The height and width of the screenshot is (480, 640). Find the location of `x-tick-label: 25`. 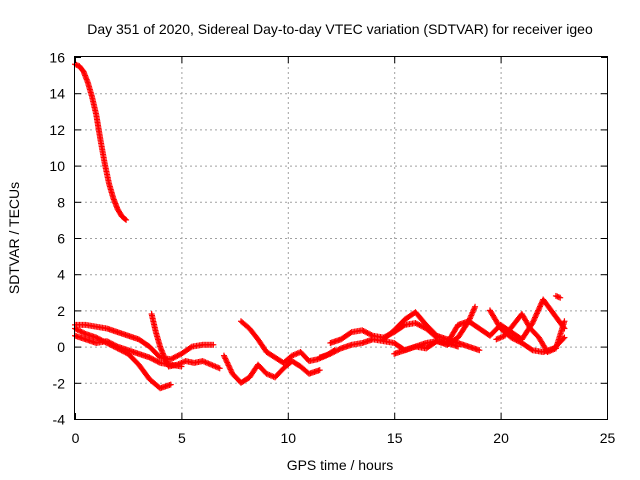

x-tick-label: 25 is located at coordinates (608, 438).